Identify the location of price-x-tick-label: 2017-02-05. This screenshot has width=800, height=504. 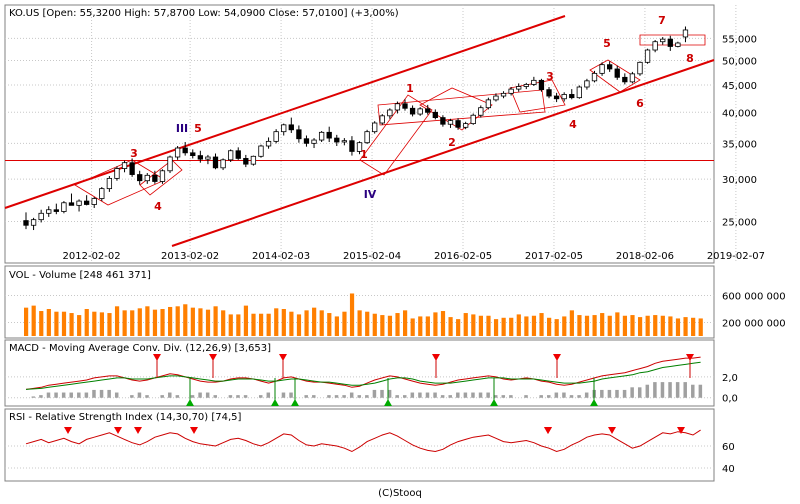
(554, 256).